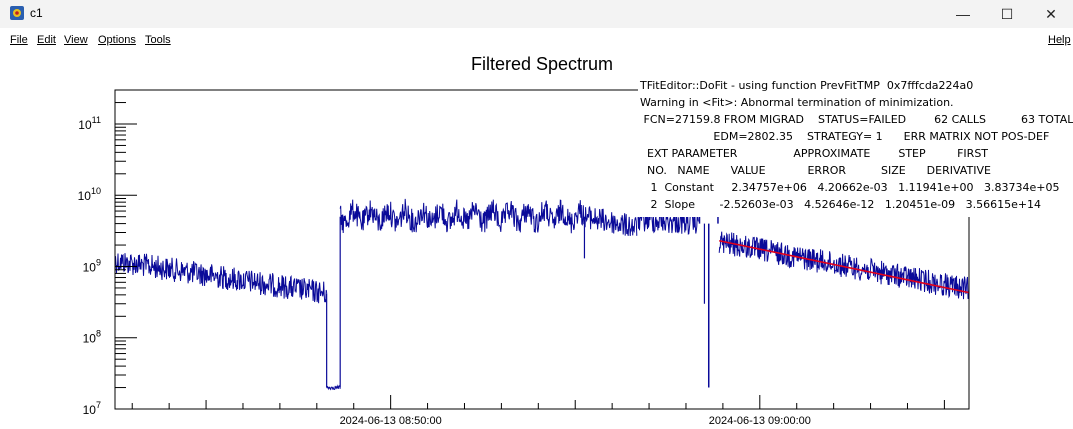 Image resolution: width=1073 pixels, height=429 pixels. I want to click on fit-output-line: NO. NAME VALUE ERROR SIZE DERIVATIVE, so click(815, 170).